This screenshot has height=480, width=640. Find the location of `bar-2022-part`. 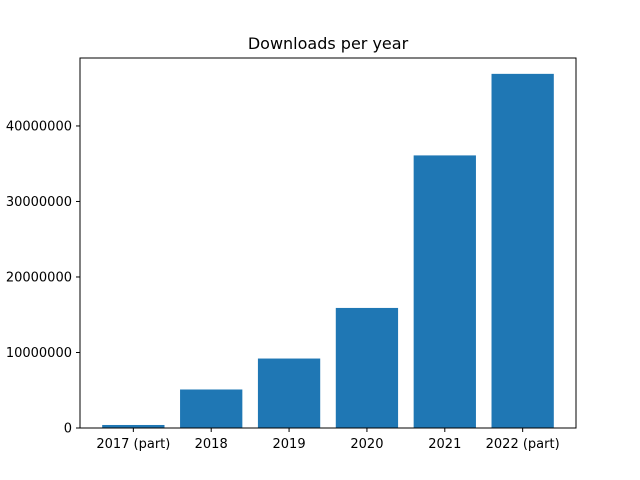

bar-2022-part is located at coordinates (522, 250).